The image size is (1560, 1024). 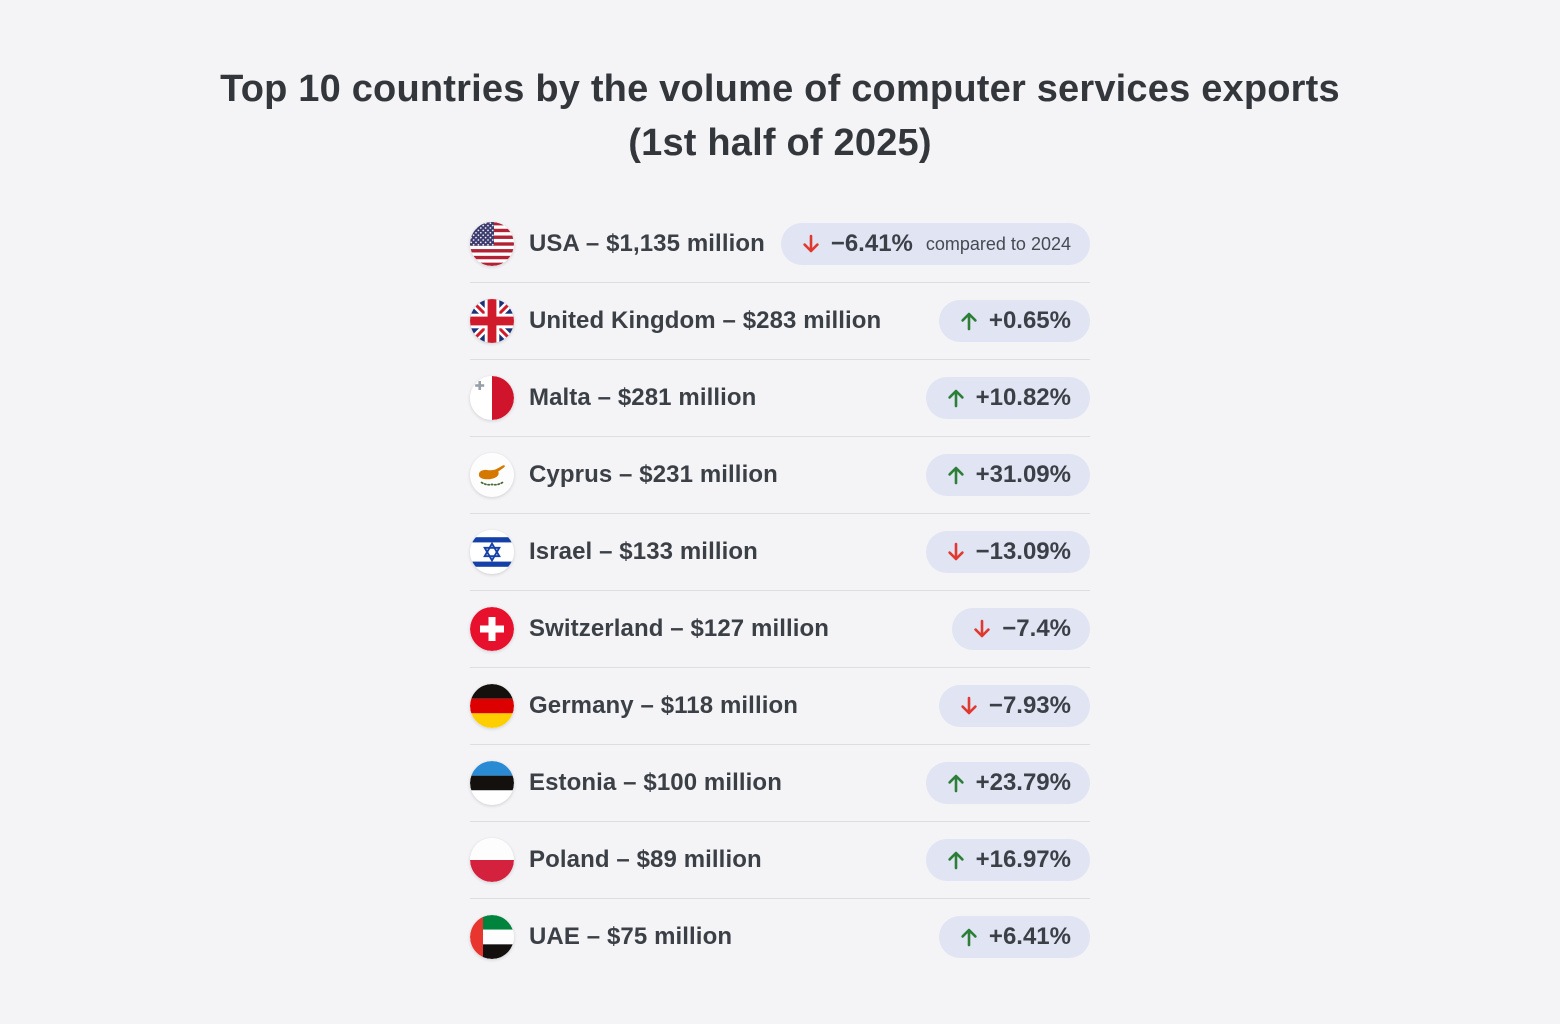 What do you see at coordinates (631, 936) in the screenshot?
I see `country-label: UAE – $75 million` at bounding box center [631, 936].